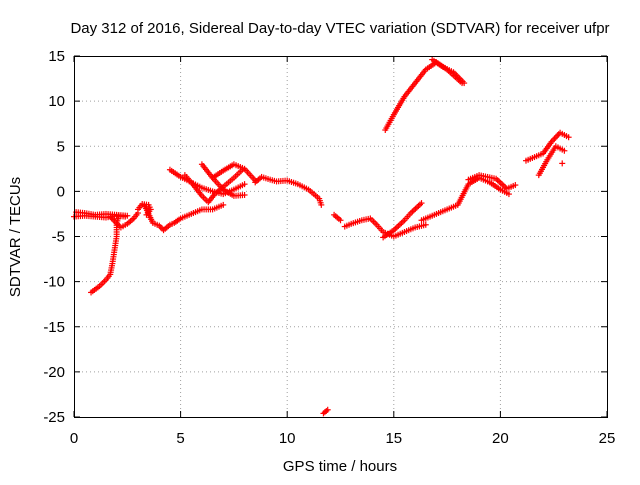 Image resolution: width=640 pixels, height=485 pixels. I want to click on y-axis-label: SDTVAR / TECUs, so click(15, 237).